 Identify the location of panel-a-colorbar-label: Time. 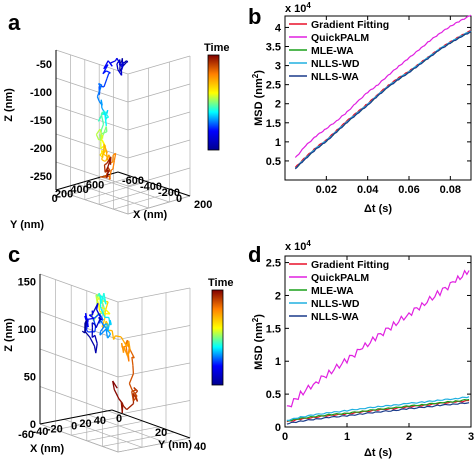
(216, 48).